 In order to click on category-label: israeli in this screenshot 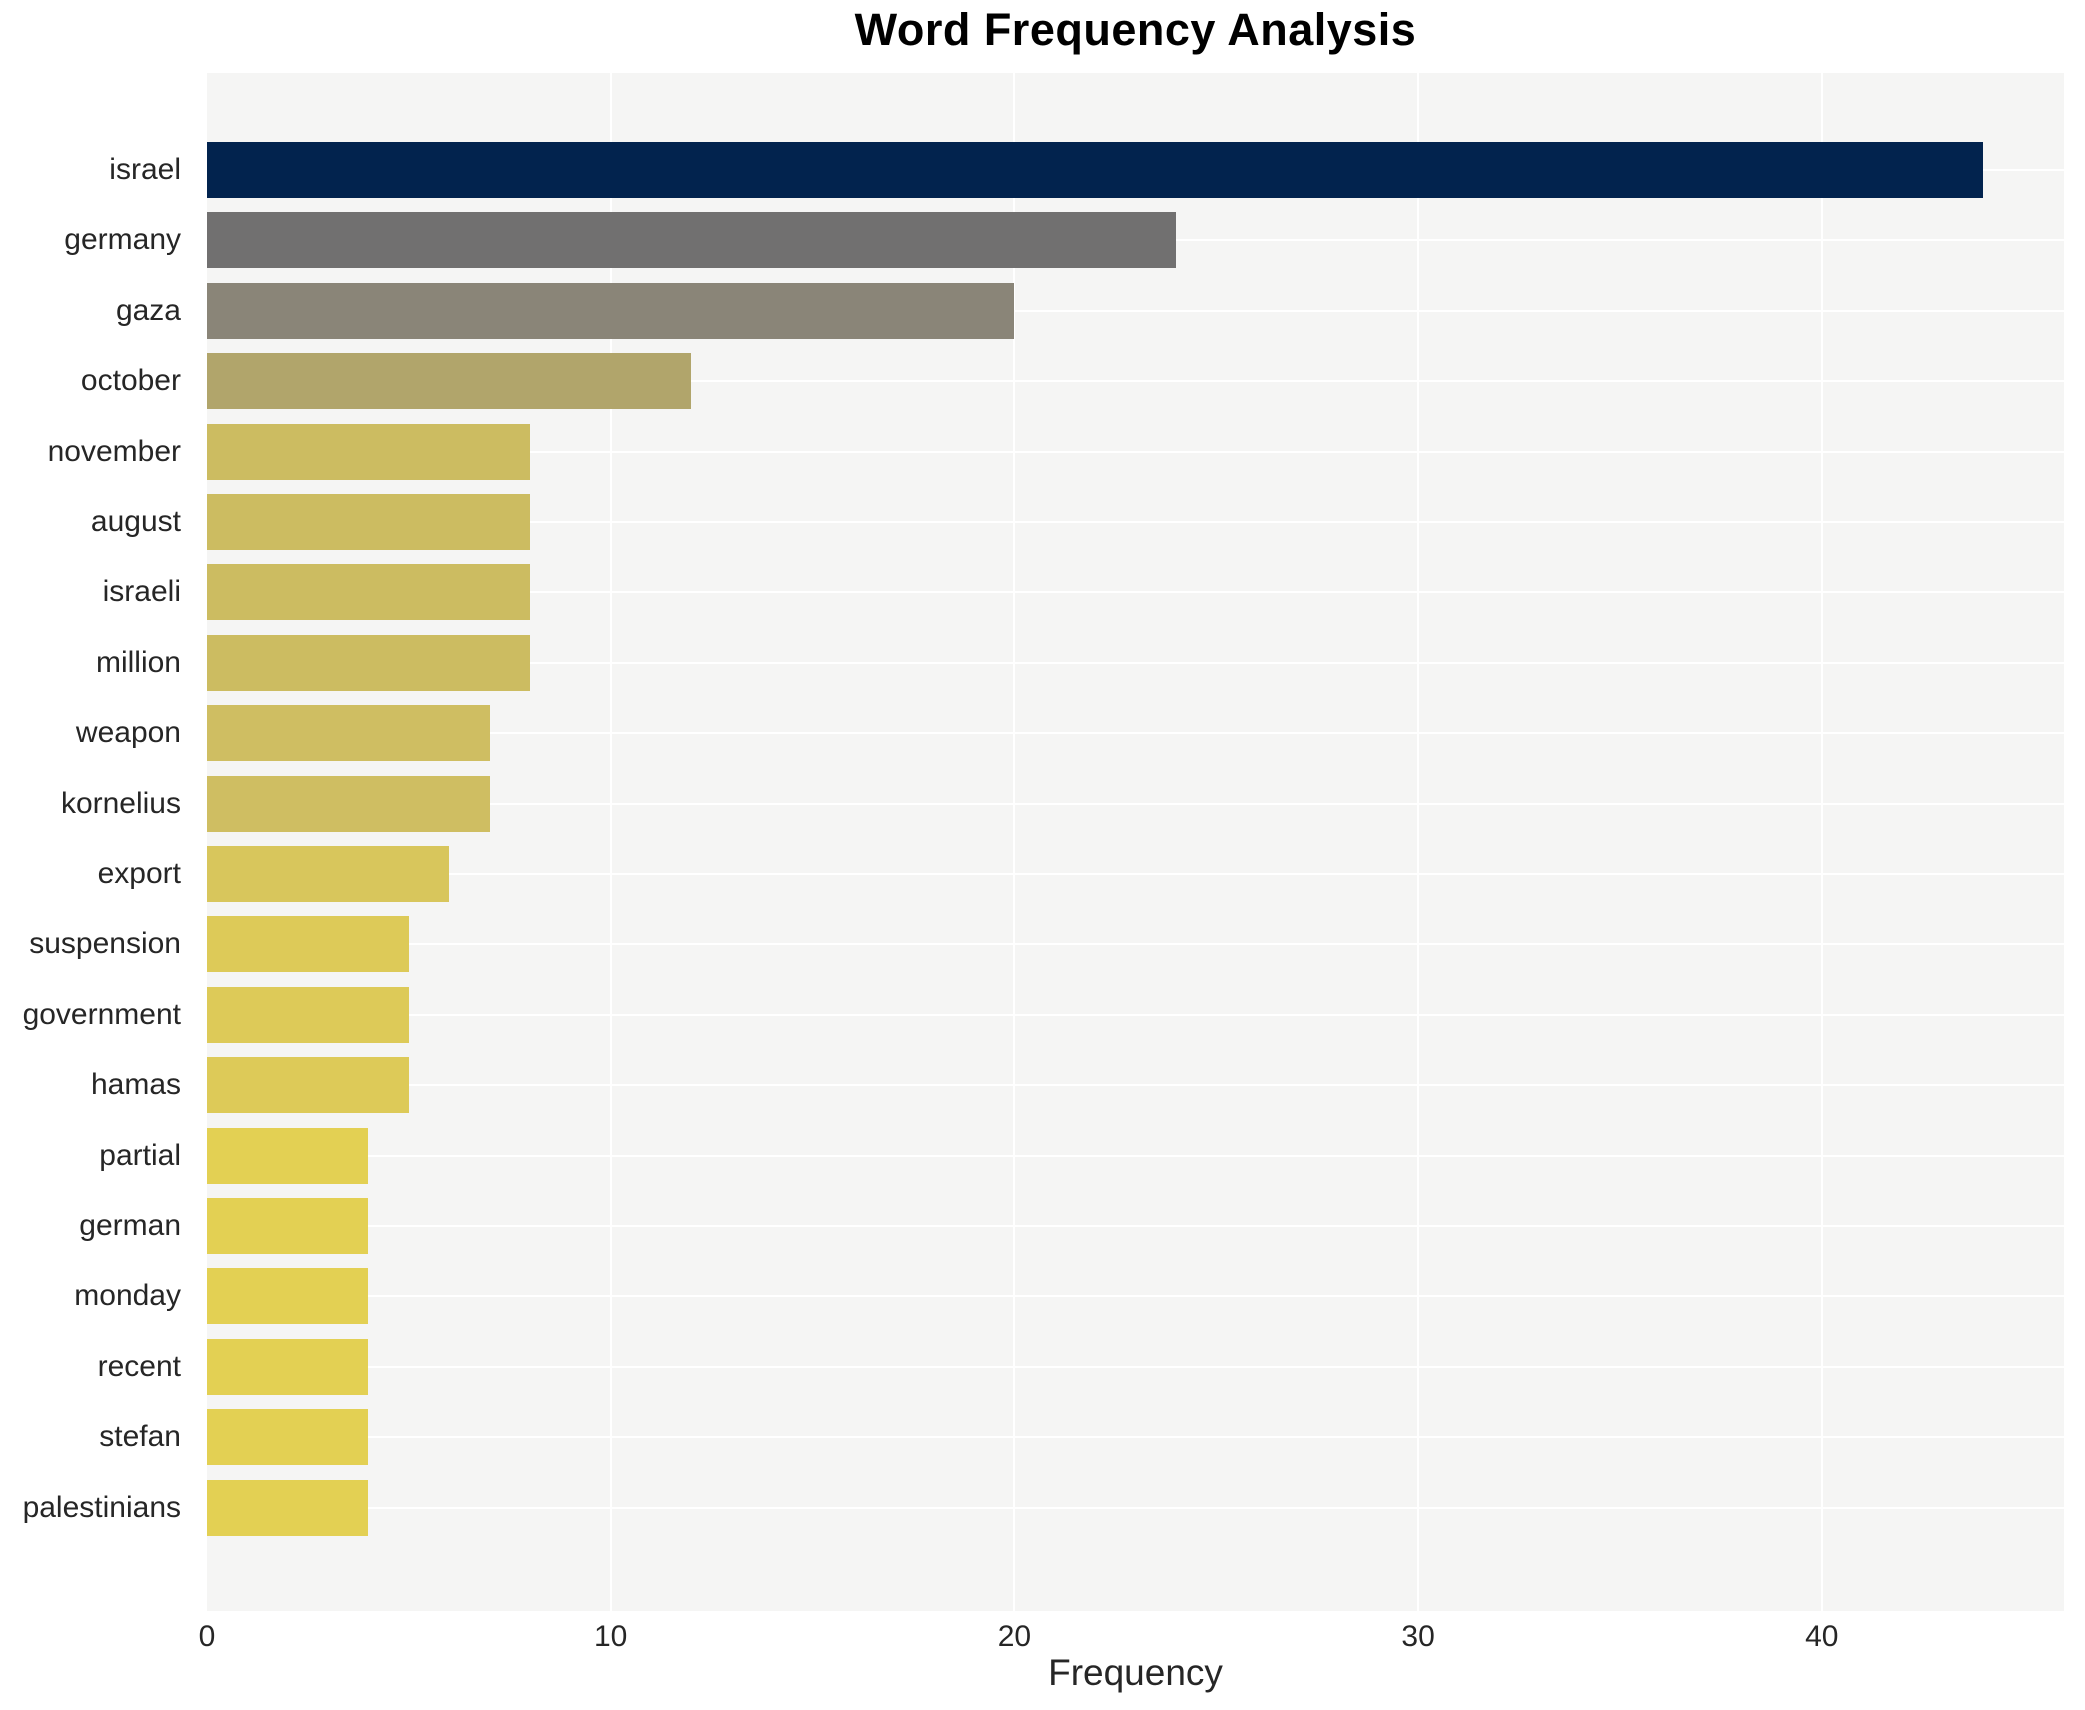, I will do `click(141, 592)`.